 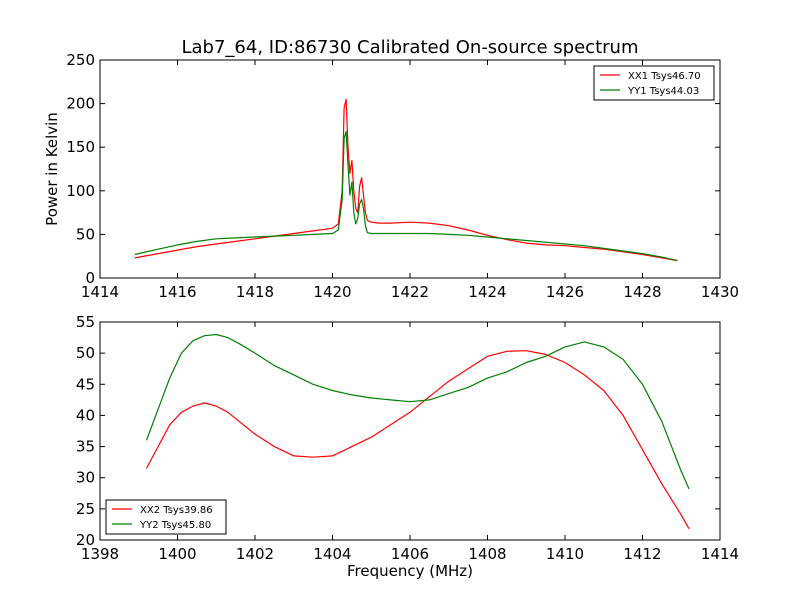 I want to click on y-axis-label-1: Power in Kelvin, so click(x=52, y=169).